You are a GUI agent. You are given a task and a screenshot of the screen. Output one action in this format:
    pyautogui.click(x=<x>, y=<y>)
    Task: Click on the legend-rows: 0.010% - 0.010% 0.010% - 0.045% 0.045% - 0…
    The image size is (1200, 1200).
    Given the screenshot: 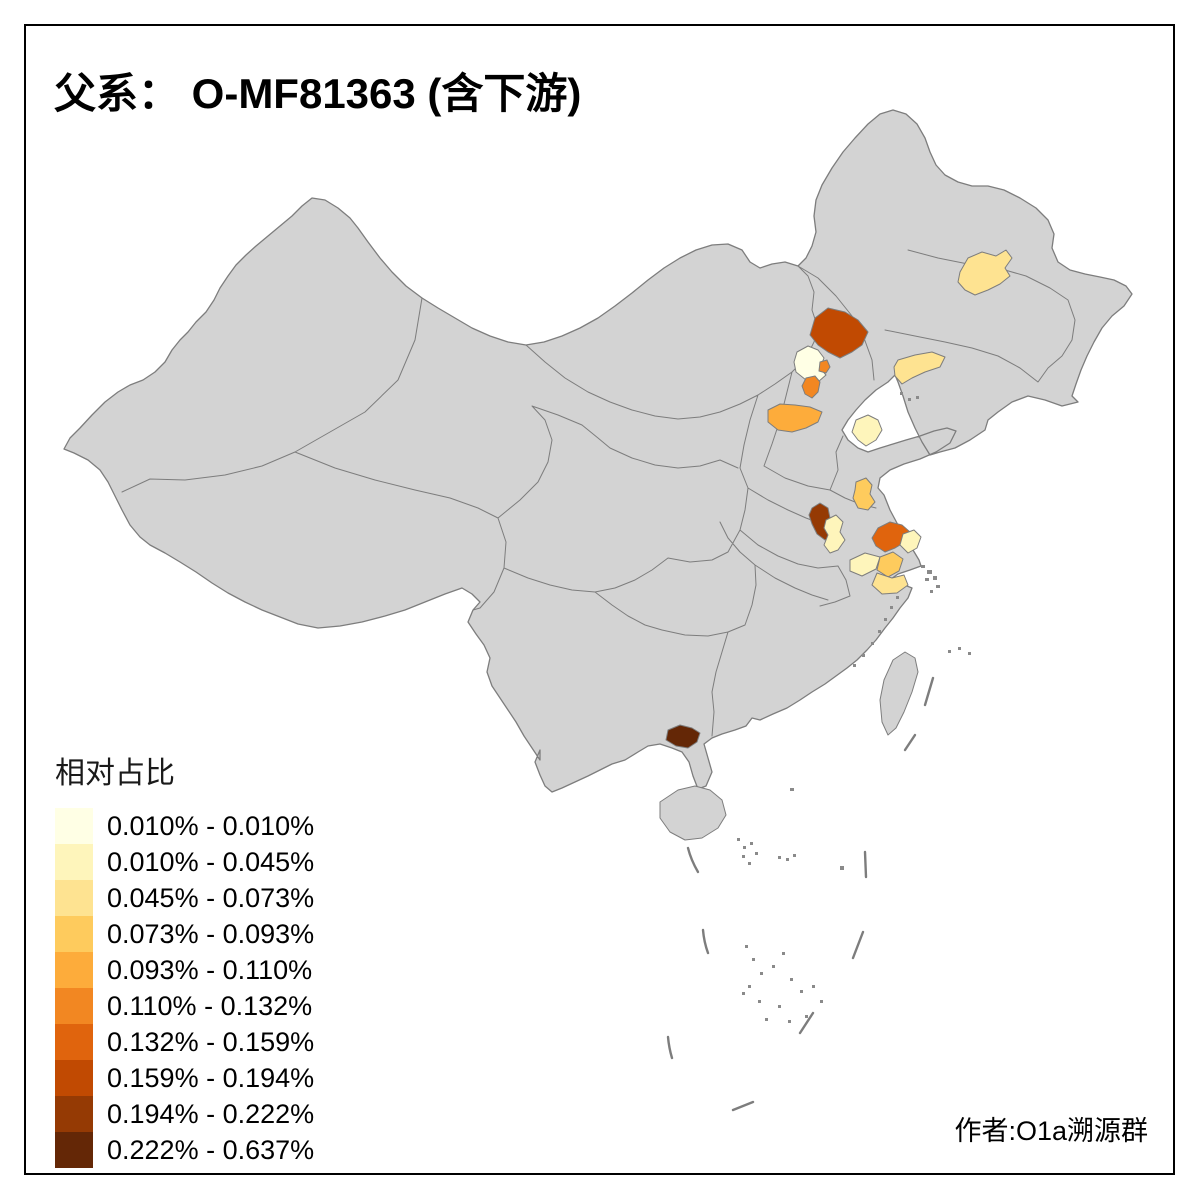 What is the action you would take?
    pyautogui.click(x=184, y=988)
    